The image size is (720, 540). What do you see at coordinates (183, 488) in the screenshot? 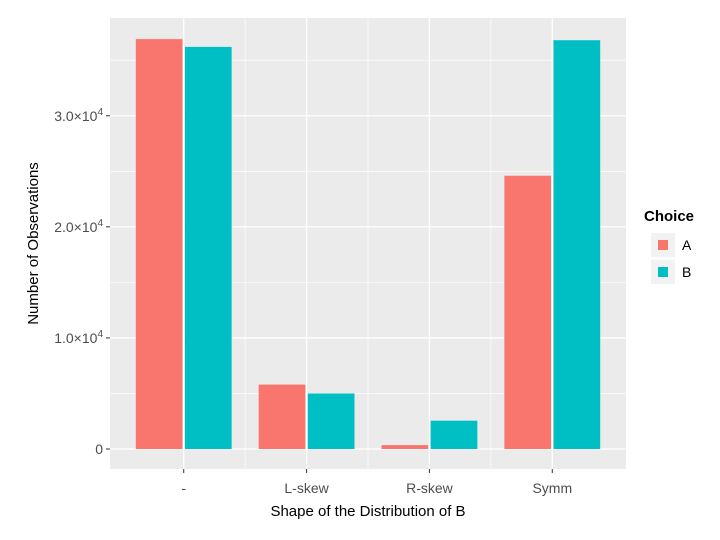
I see `x-tick-label: -` at bounding box center [183, 488].